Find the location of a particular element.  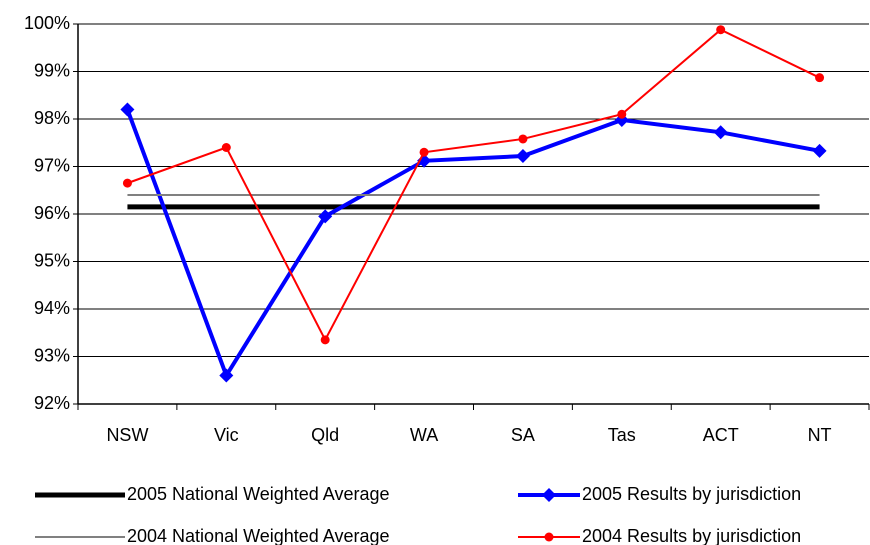

y-tick-label: 92% is located at coordinates (52, 403).